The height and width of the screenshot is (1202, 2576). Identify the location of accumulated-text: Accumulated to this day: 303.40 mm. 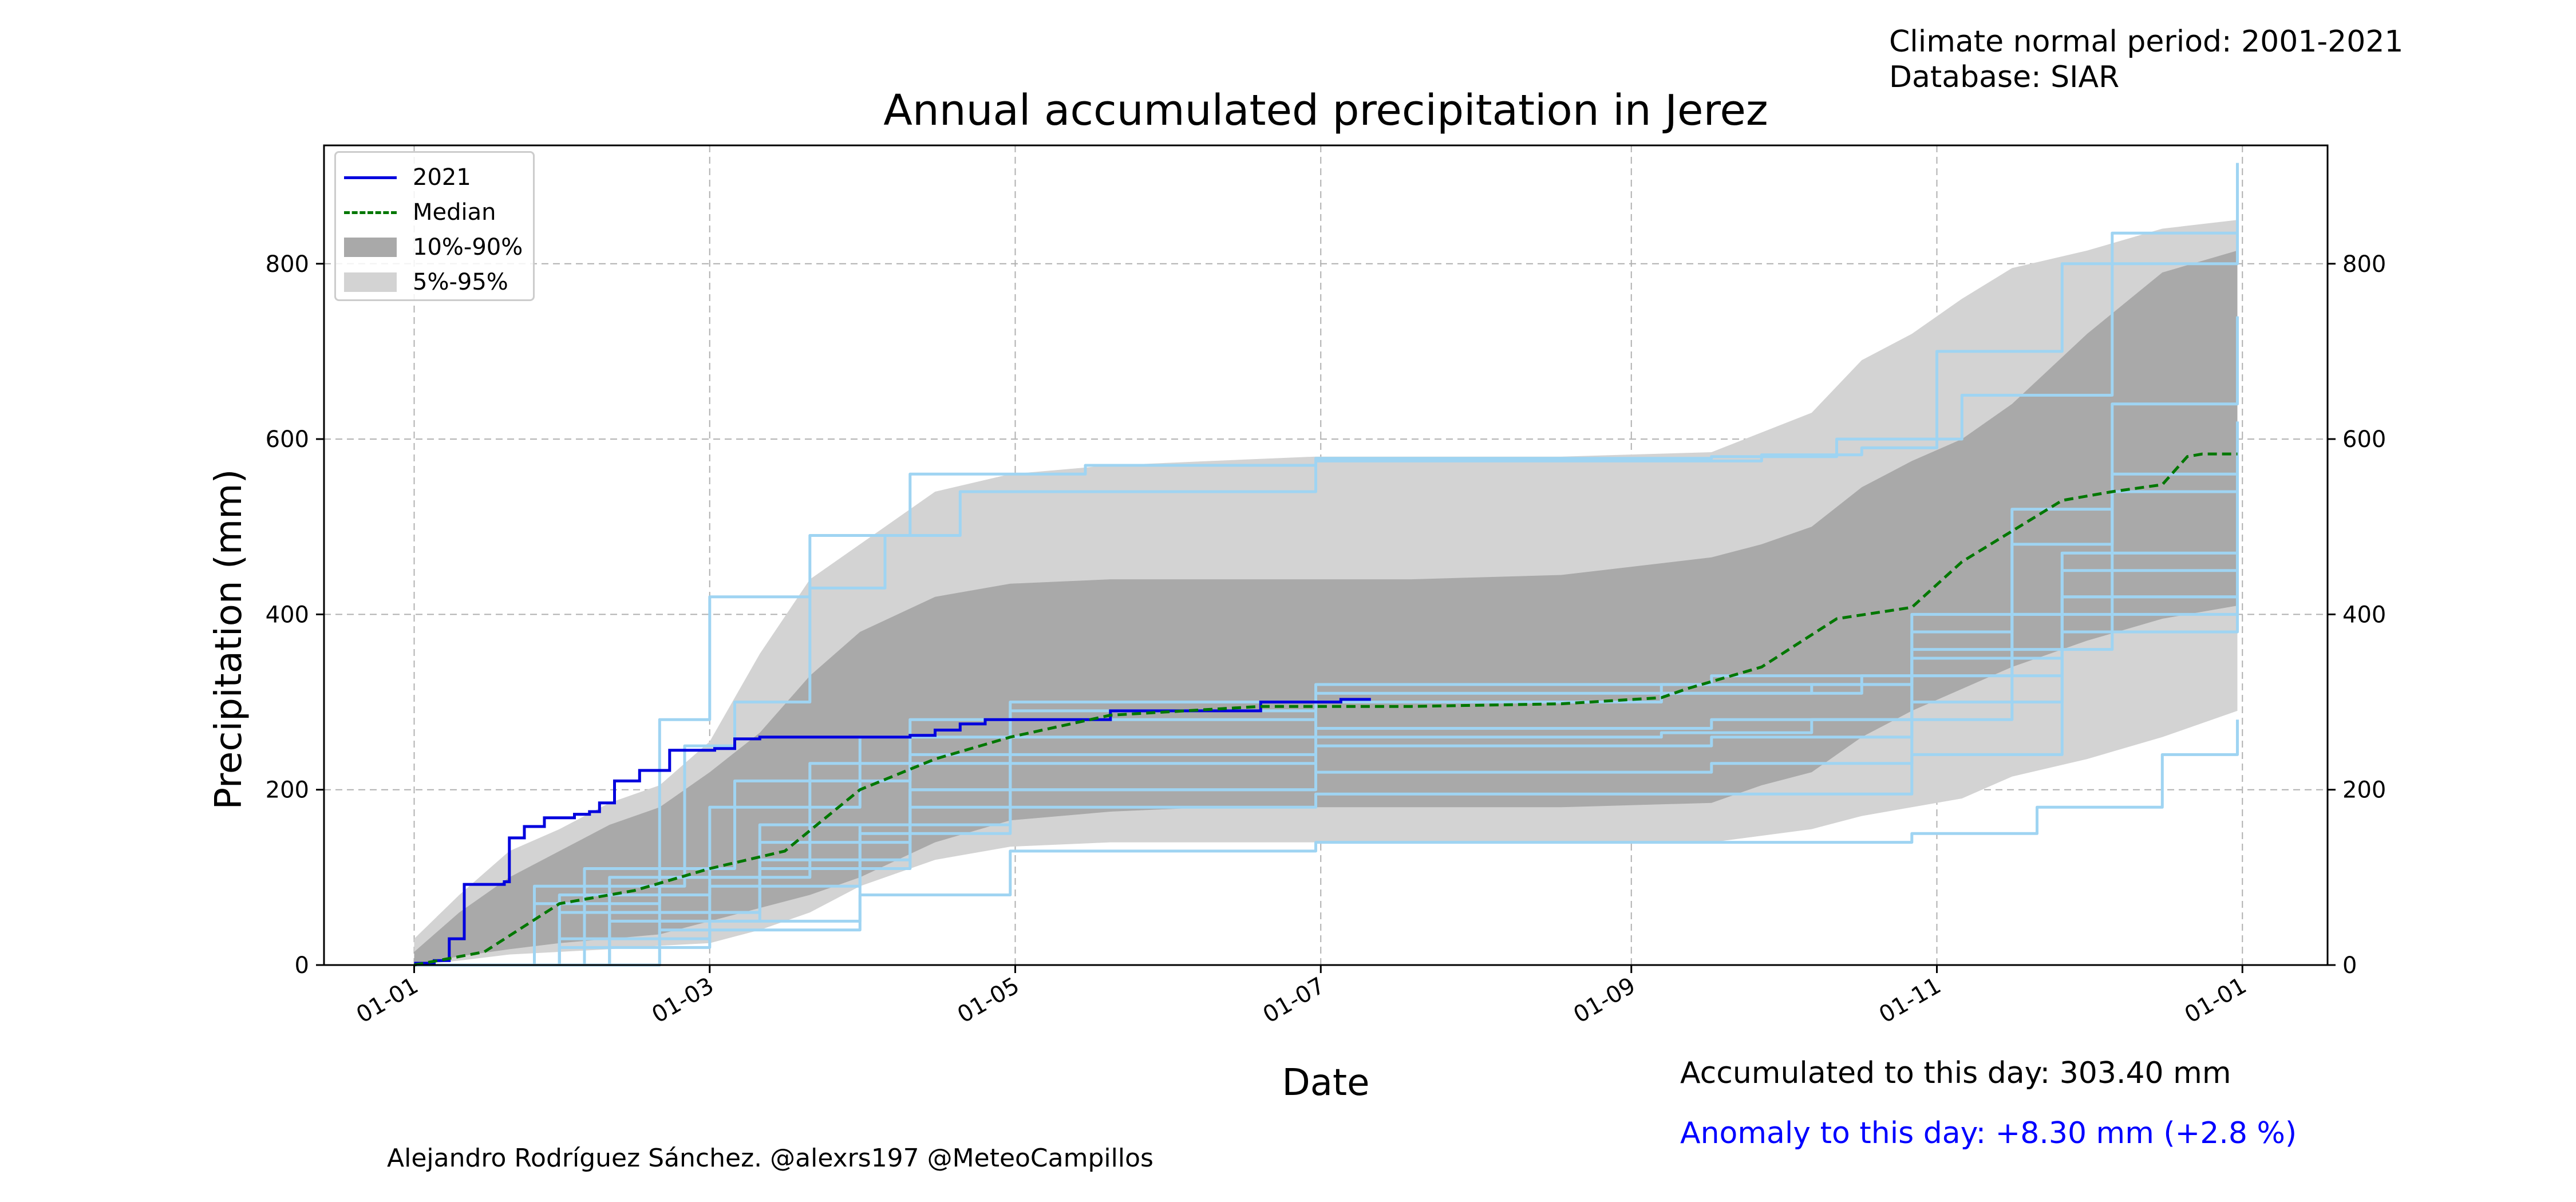
(1955, 1073).